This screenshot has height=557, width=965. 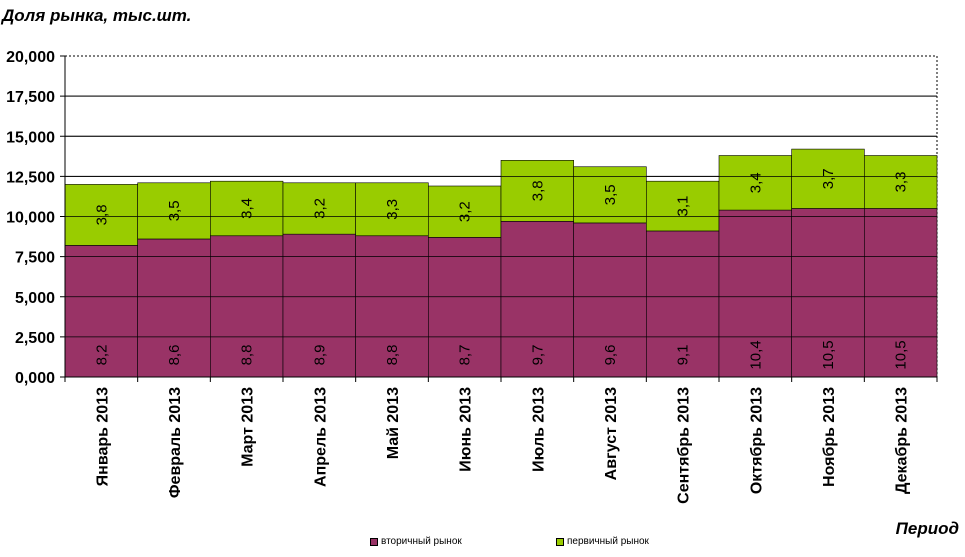 What do you see at coordinates (35, 258) in the screenshot?
I see `y-tick-label: 7,500` at bounding box center [35, 258].